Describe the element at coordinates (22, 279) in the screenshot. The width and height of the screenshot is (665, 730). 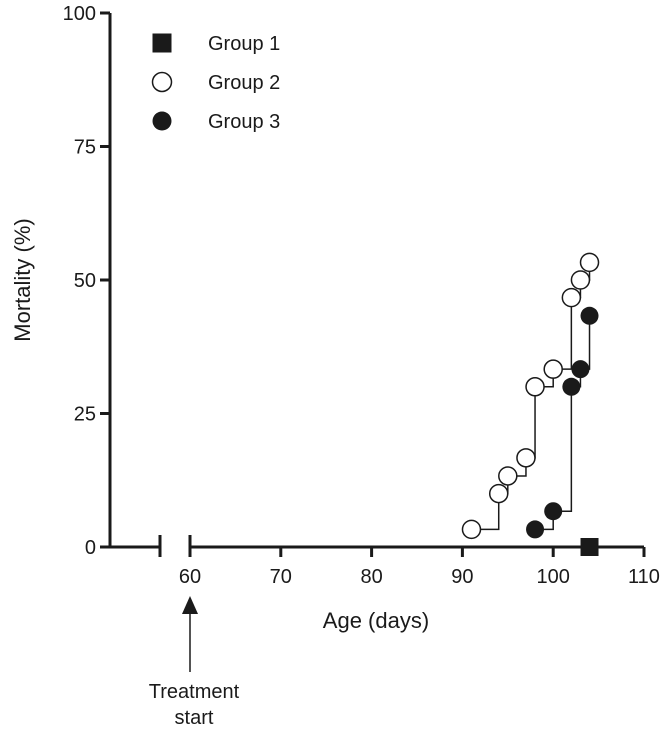
I see `y-axis-title: Mortality (%)` at that location.